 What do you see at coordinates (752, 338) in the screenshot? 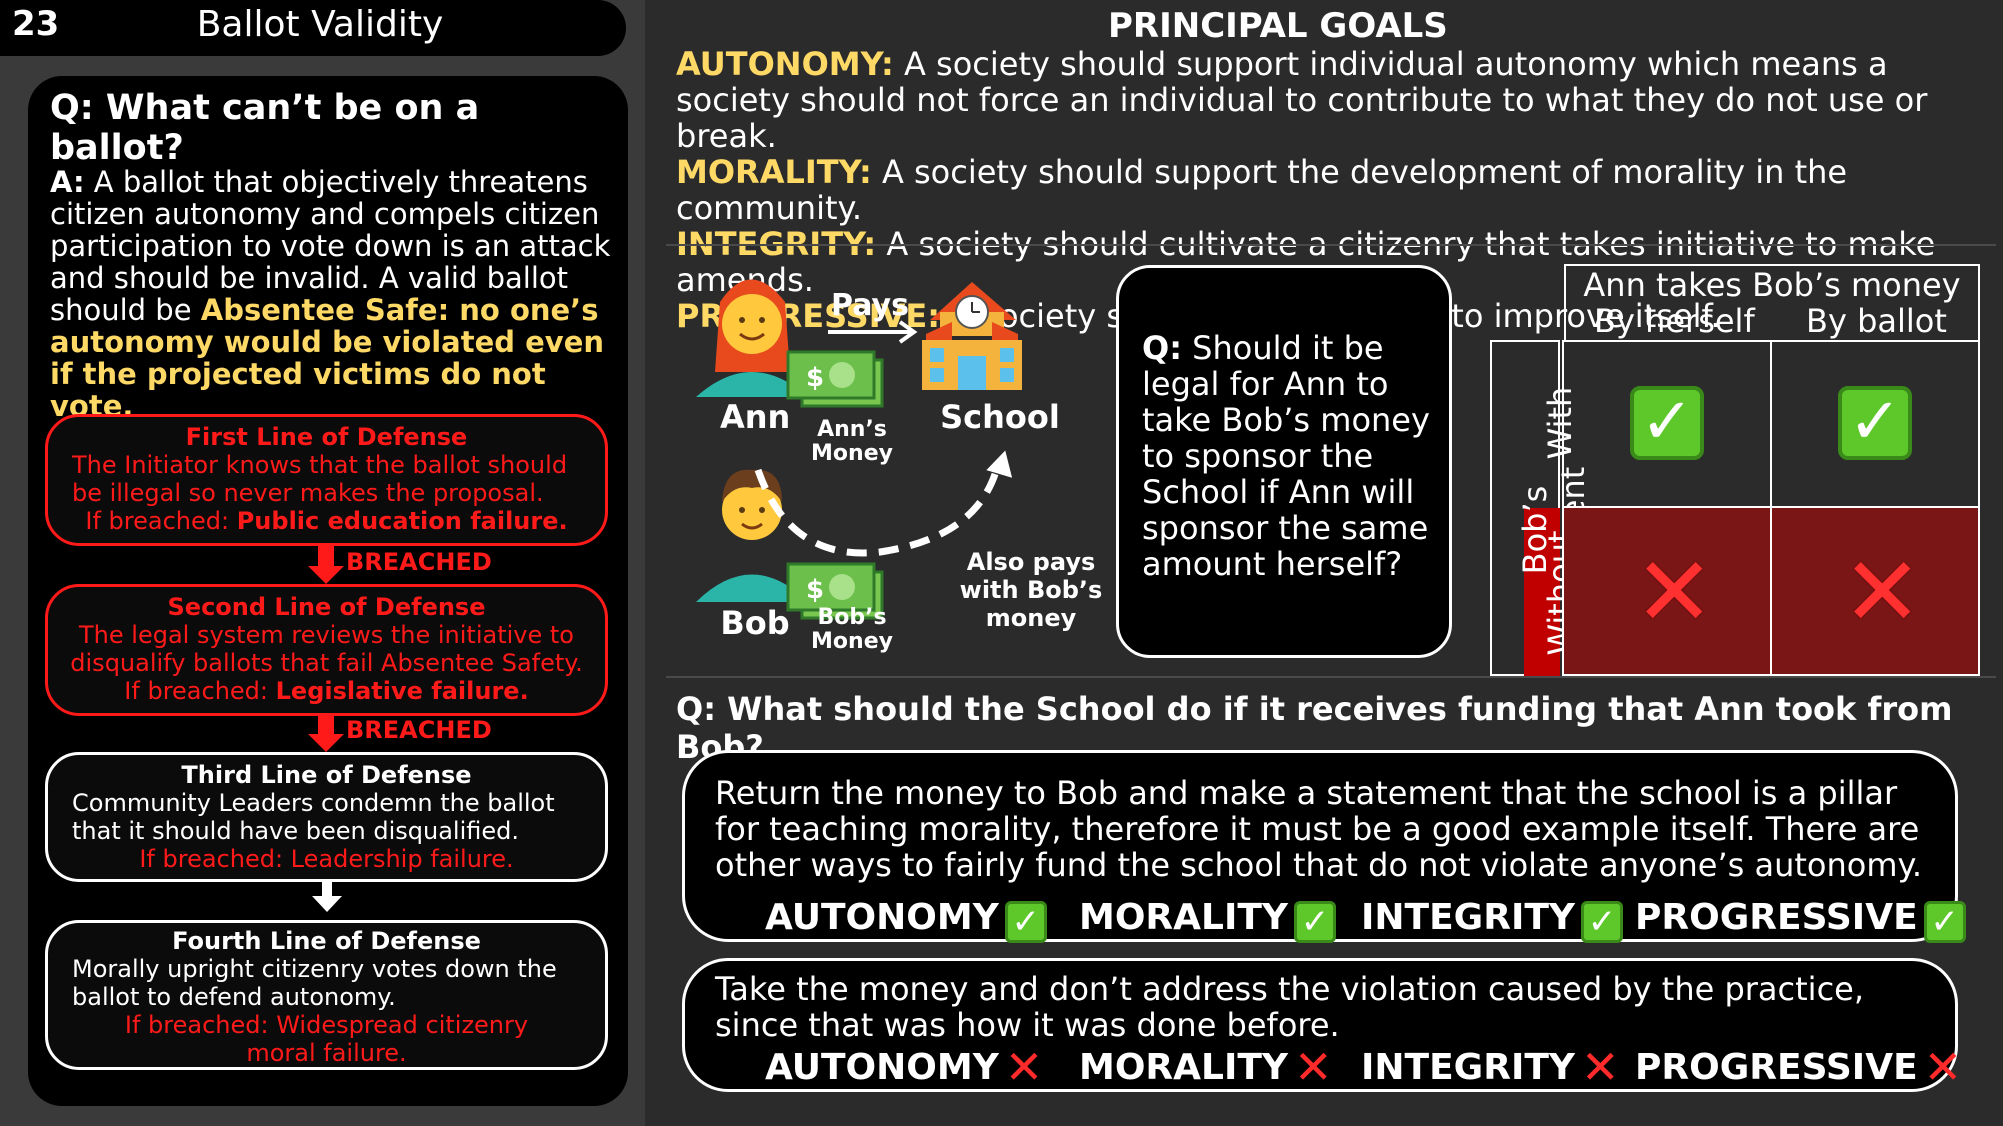
I see `ann-avatar-icon` at bounding box center [752, 338].